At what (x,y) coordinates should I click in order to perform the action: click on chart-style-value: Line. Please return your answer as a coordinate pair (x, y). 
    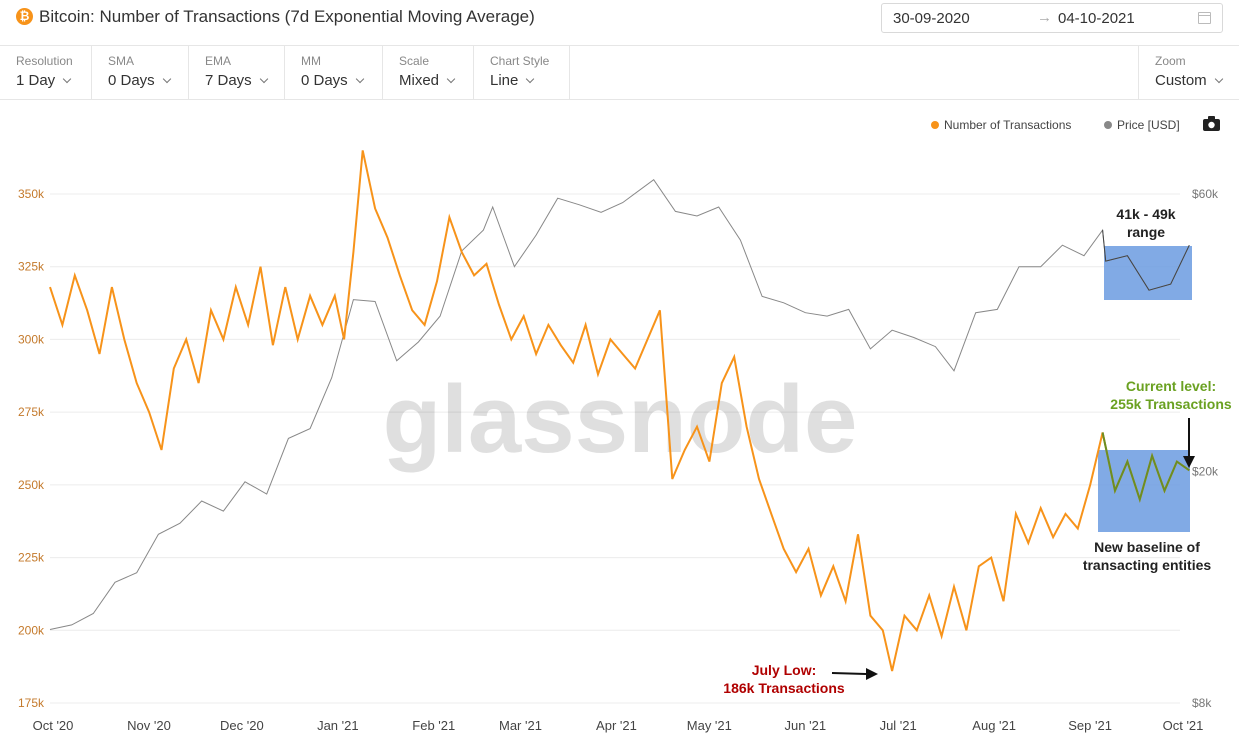
    Looking at the image, I should click on (529, 80).